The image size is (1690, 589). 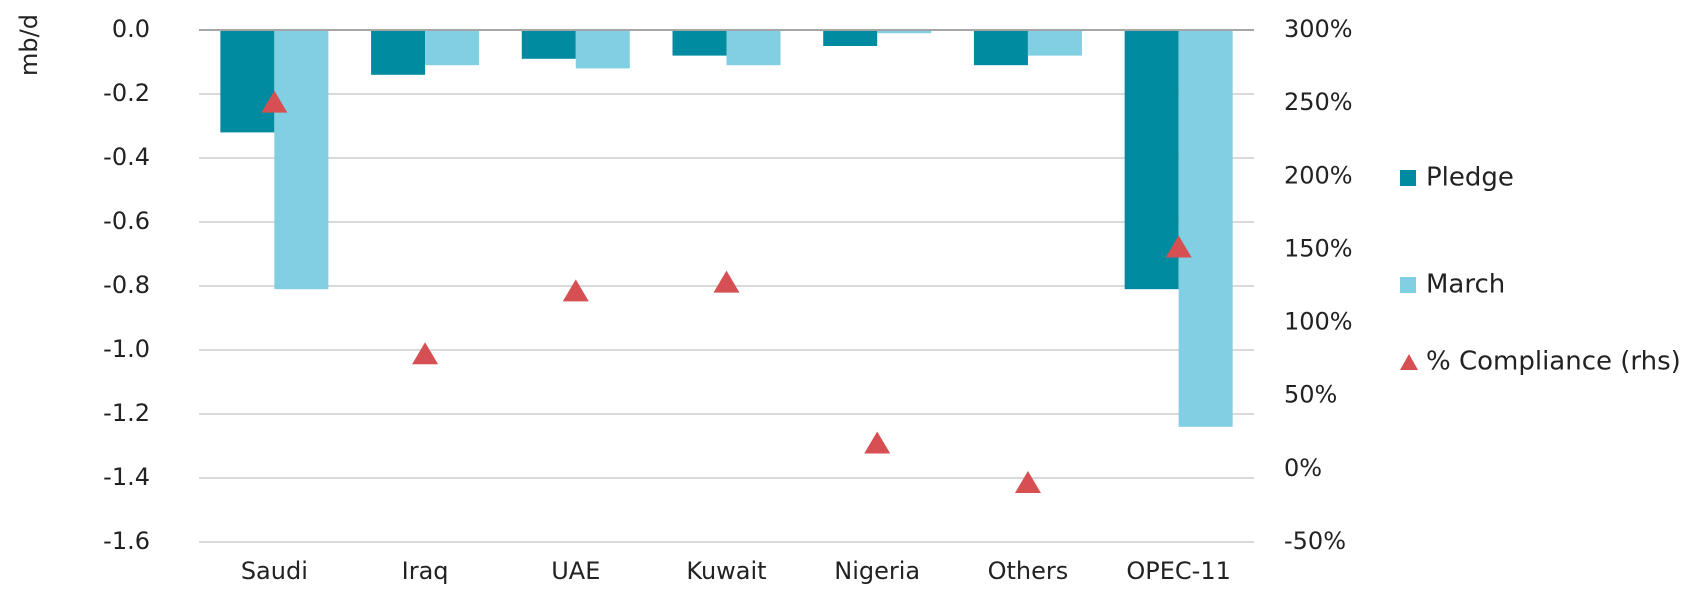 I want to click on x-tick-label: Iraq, so click(x=425, y=571).